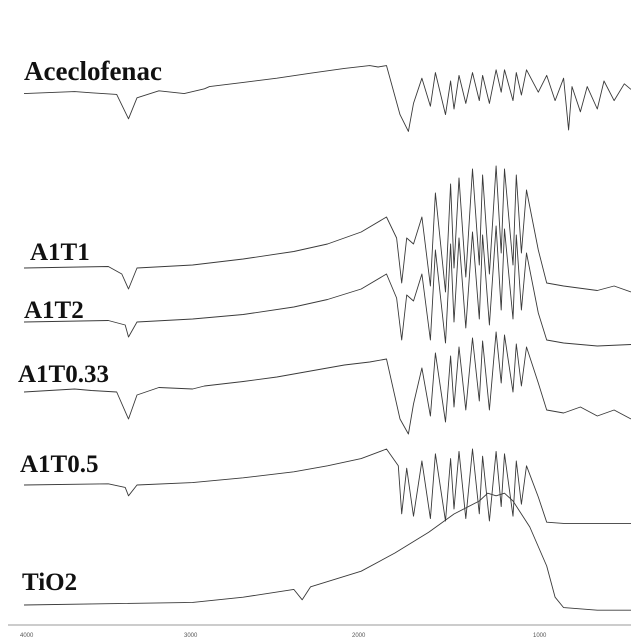 The height and width of the screenshot is (642, 631). I want to click on x-tick-label-4000: 4000, so click(27, 636).